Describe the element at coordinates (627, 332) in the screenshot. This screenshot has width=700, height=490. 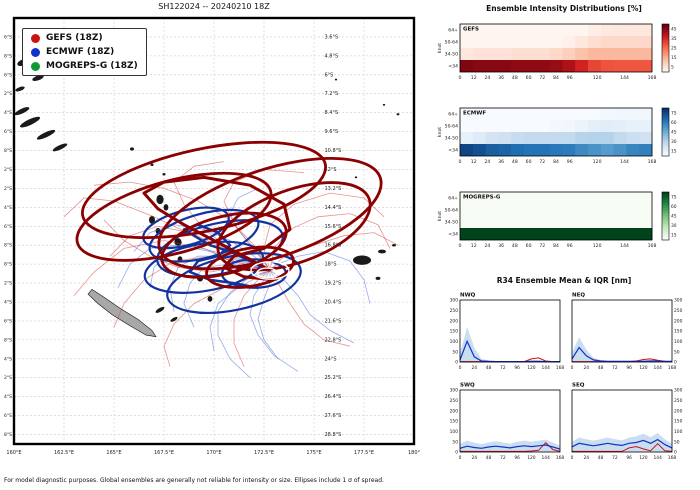
I see `r34-panel-neq: NEQ 0 50 100 150 200 250 300 0 24 48 72 96 120 144 168` at that location.